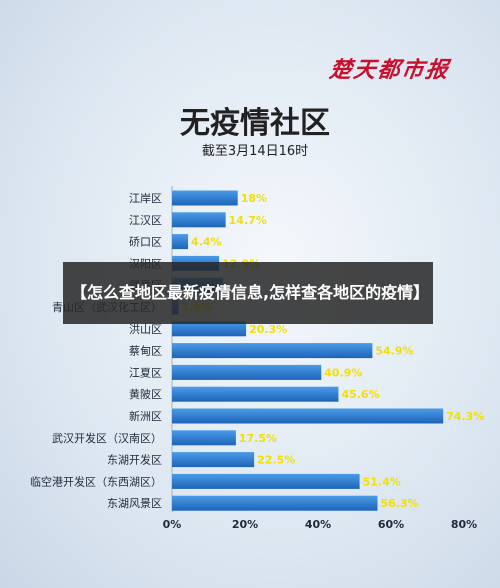 The height and width of the screenshot is (588, 500). Describe the element at coordinates (248, 220) in the screenshot. I see `value-label: 14.7%` at that location.